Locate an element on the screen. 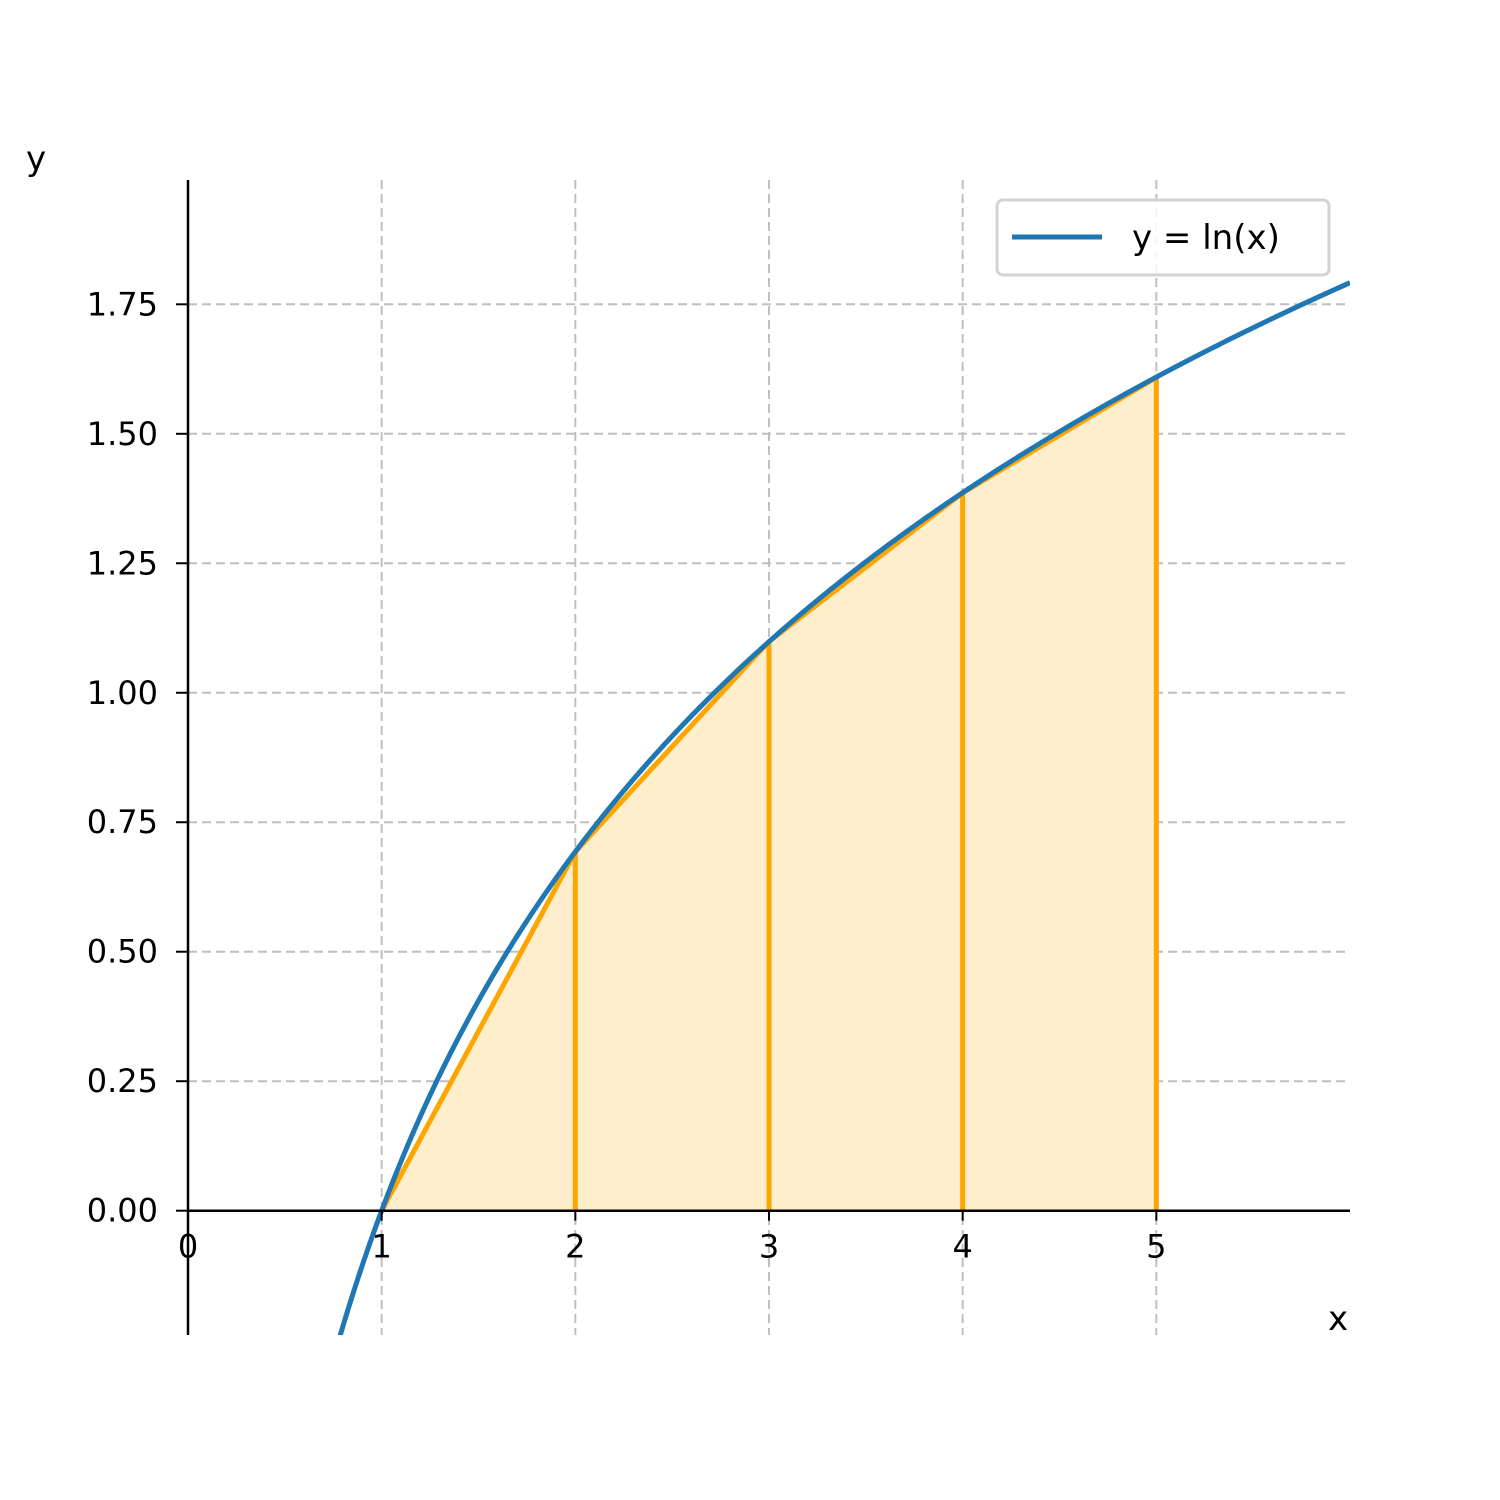 The width and height of the screenshot is (1500, 1500). y-tick-label: 1.25 is located at coordinates (122, 563).